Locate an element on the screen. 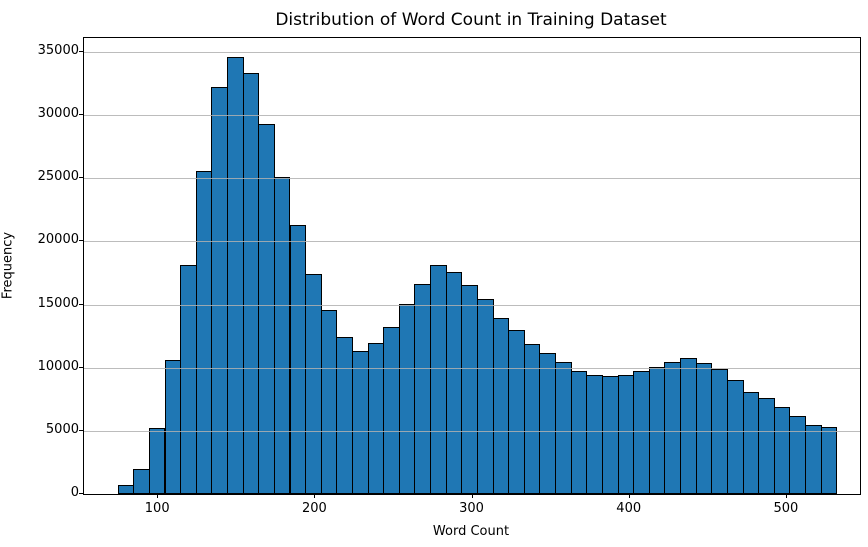 Image resolution: width=868 pixels, height=547 pixels. x-tick-label: 200 is located at coordinates (314, 508).